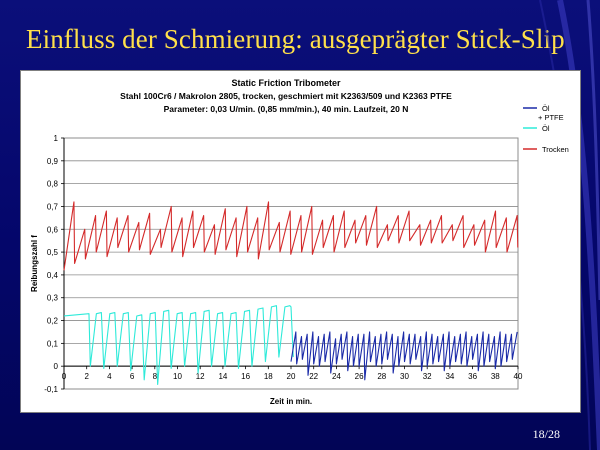 The image size is (600, 450). Describe the element at coordinates (132, 376) in the screenshot. I see `x-tick-label: 6` at that location.